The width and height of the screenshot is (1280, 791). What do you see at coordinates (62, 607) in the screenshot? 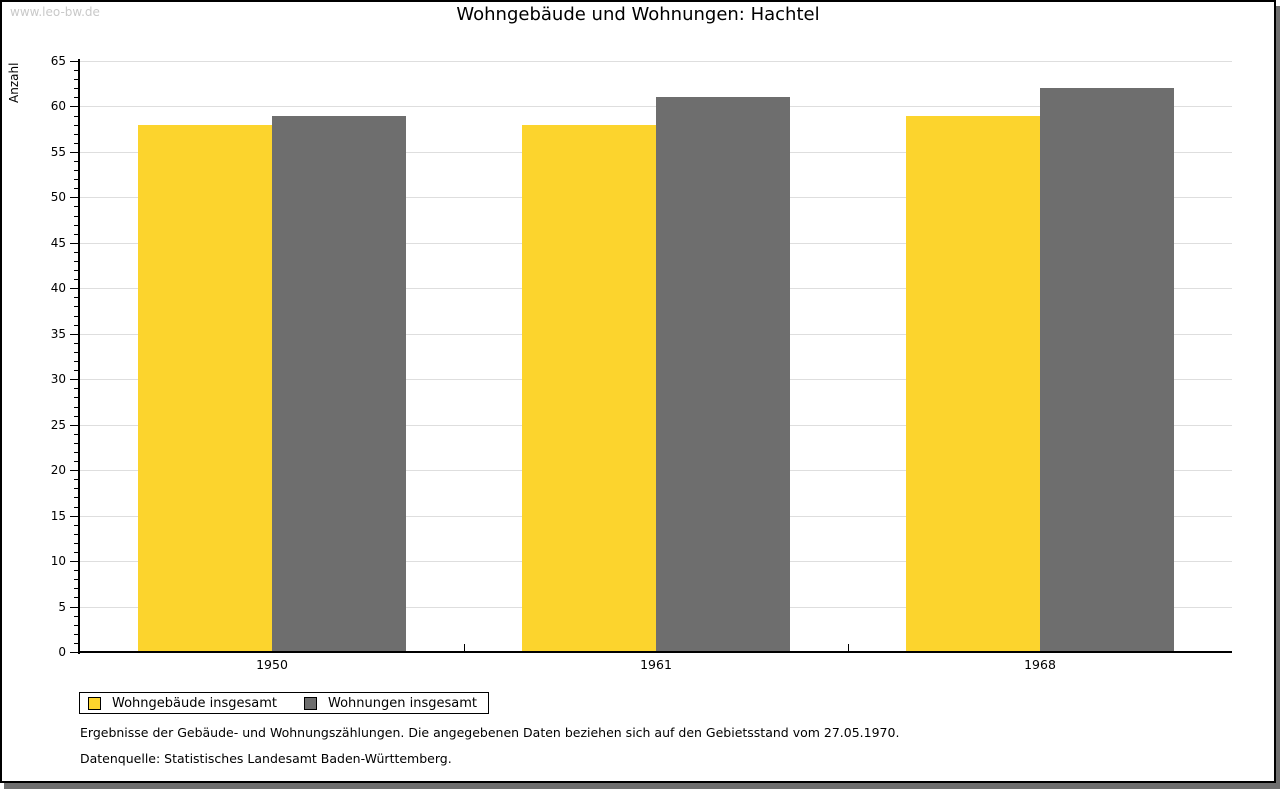
I see `y-tick-label: 5` at bounding box center [62, 607].